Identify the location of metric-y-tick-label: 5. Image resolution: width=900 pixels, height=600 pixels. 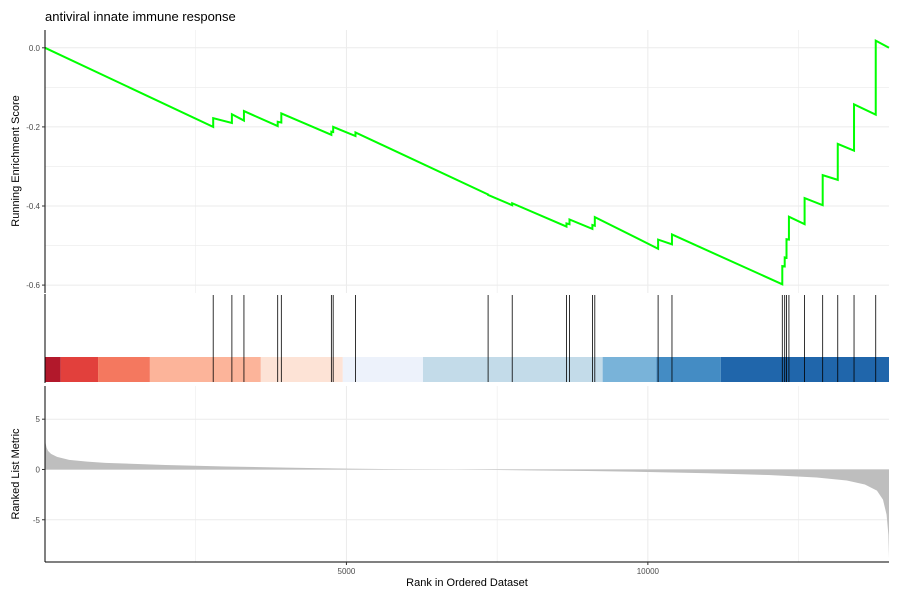
(38, 419).